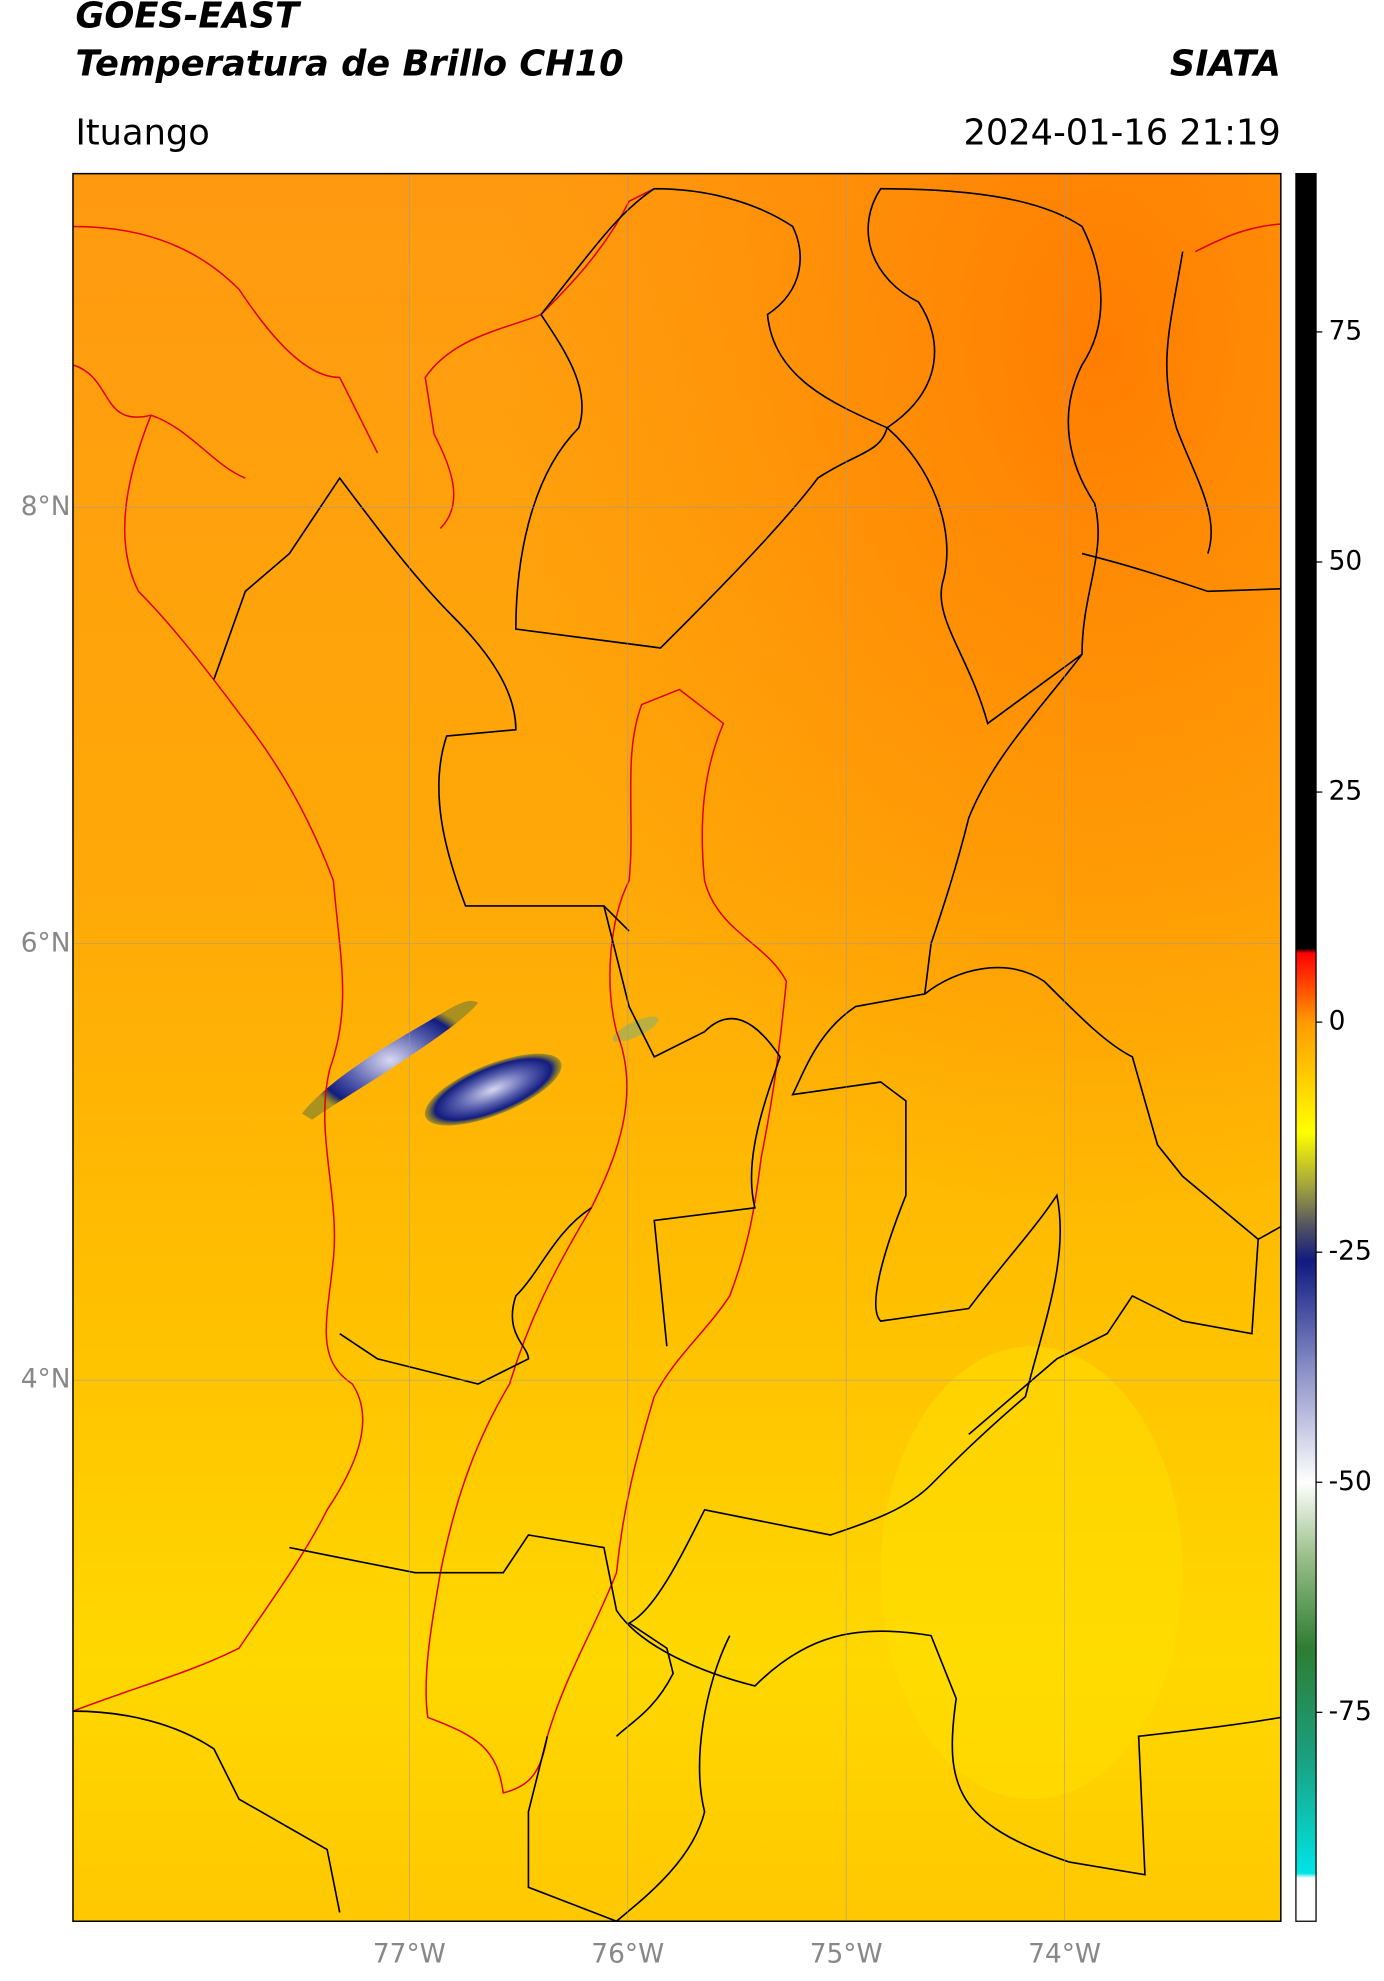 This screenshot has width=1384, height=1981. What do you see at coordinates (409, 1954) in the screenshot?
I see `x-tick-label: 77°W` at bounding box center [409, 1954].